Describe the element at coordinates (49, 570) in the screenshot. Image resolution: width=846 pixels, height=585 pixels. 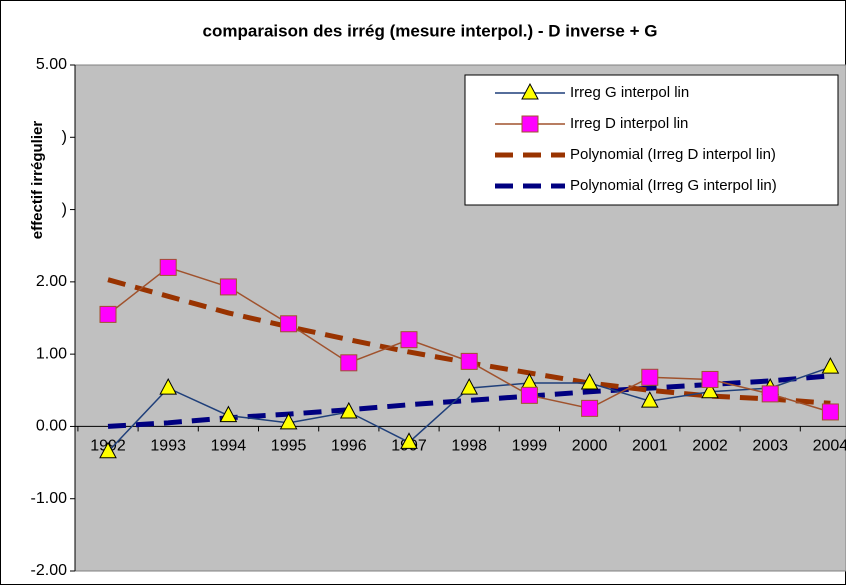
I see `y-tick-label: -2.00` at that location.